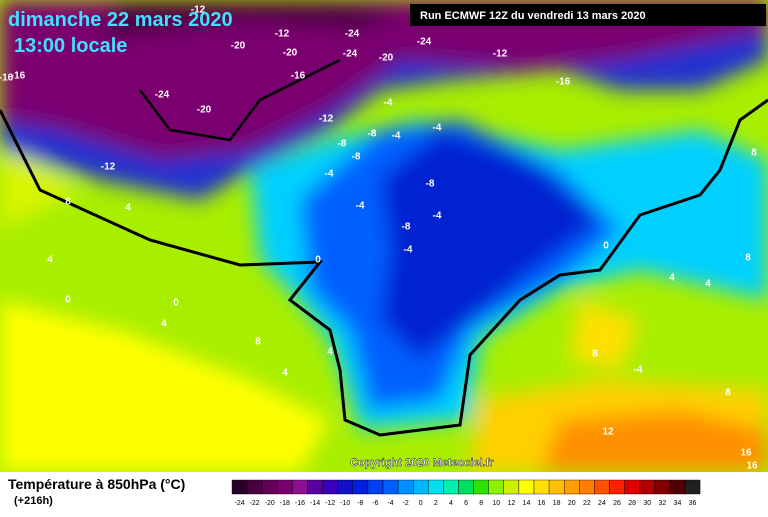 This screenshot has width=768, height=517. I want to click on legend-tick-label: -18, so click(285, 503).